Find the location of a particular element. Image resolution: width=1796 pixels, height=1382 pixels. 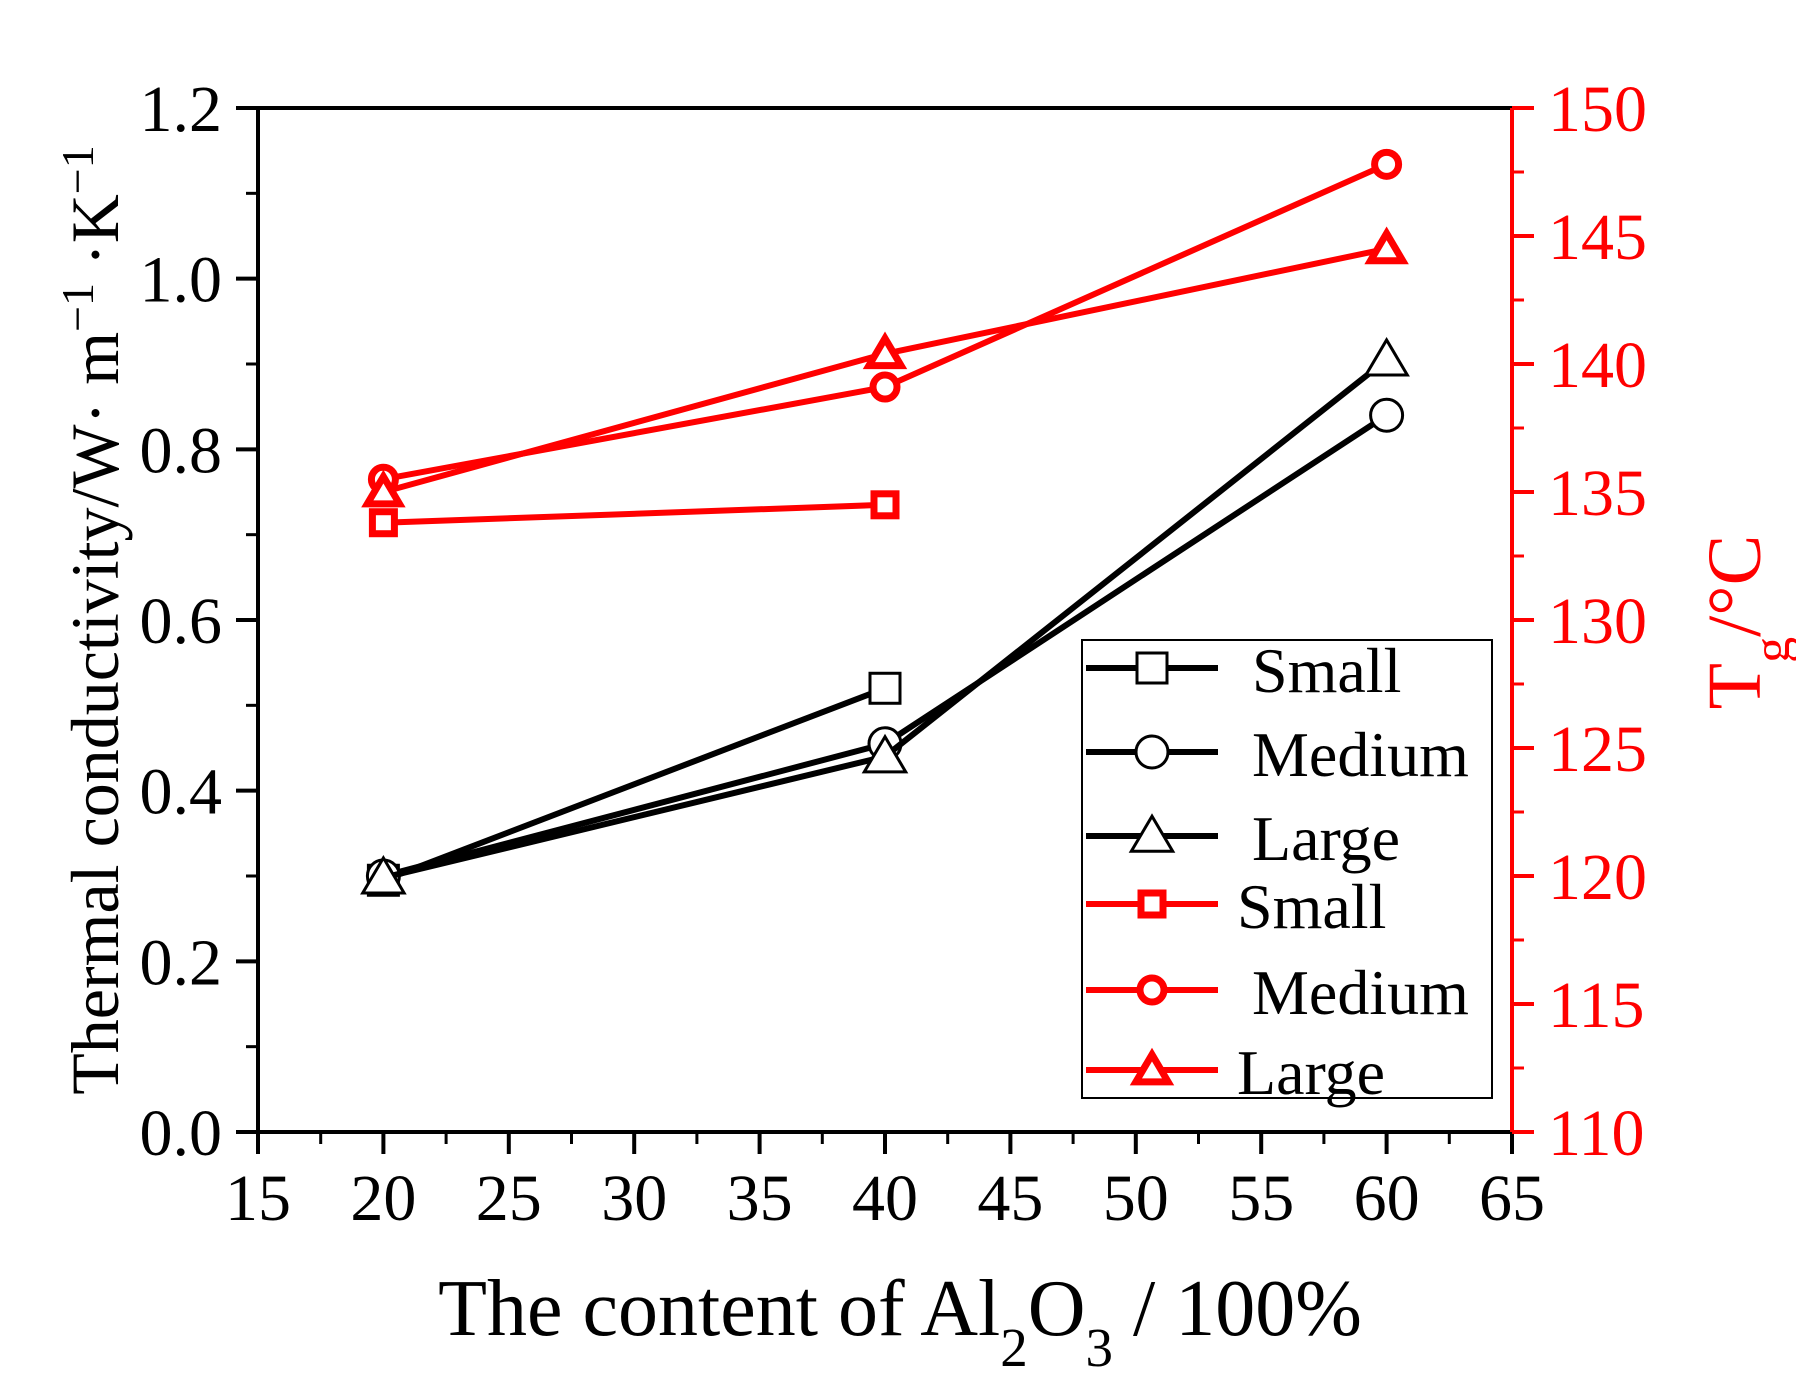

series-right-medium is located at coordinates (885, 321).